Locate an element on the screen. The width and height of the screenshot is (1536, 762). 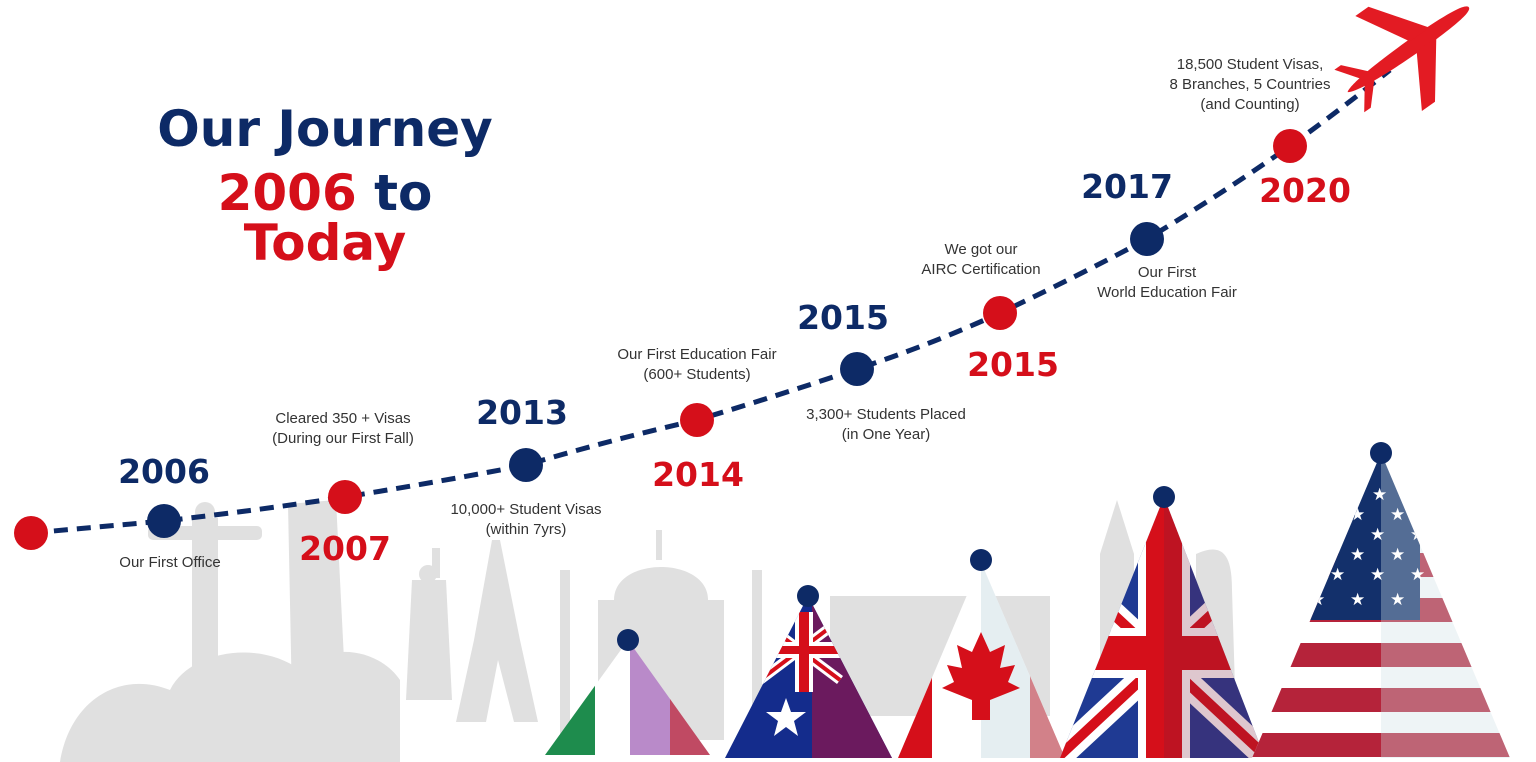
milestone-note-2013: 10,000+ Student Visas (within 7yrs) is located at coordinates (526, 519).